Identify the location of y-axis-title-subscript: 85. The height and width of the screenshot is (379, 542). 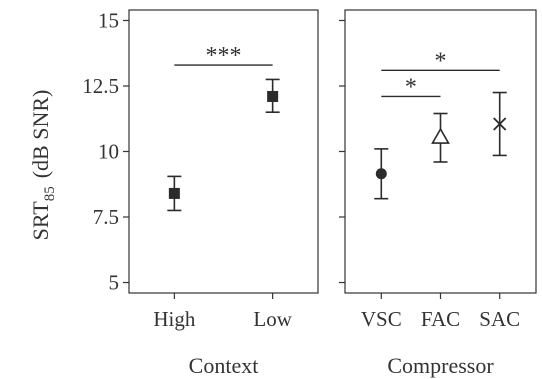
(50, 193).